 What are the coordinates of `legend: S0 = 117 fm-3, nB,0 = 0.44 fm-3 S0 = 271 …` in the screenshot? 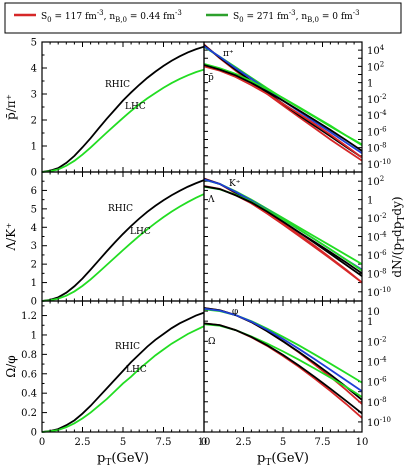 It's located at (203, 18).